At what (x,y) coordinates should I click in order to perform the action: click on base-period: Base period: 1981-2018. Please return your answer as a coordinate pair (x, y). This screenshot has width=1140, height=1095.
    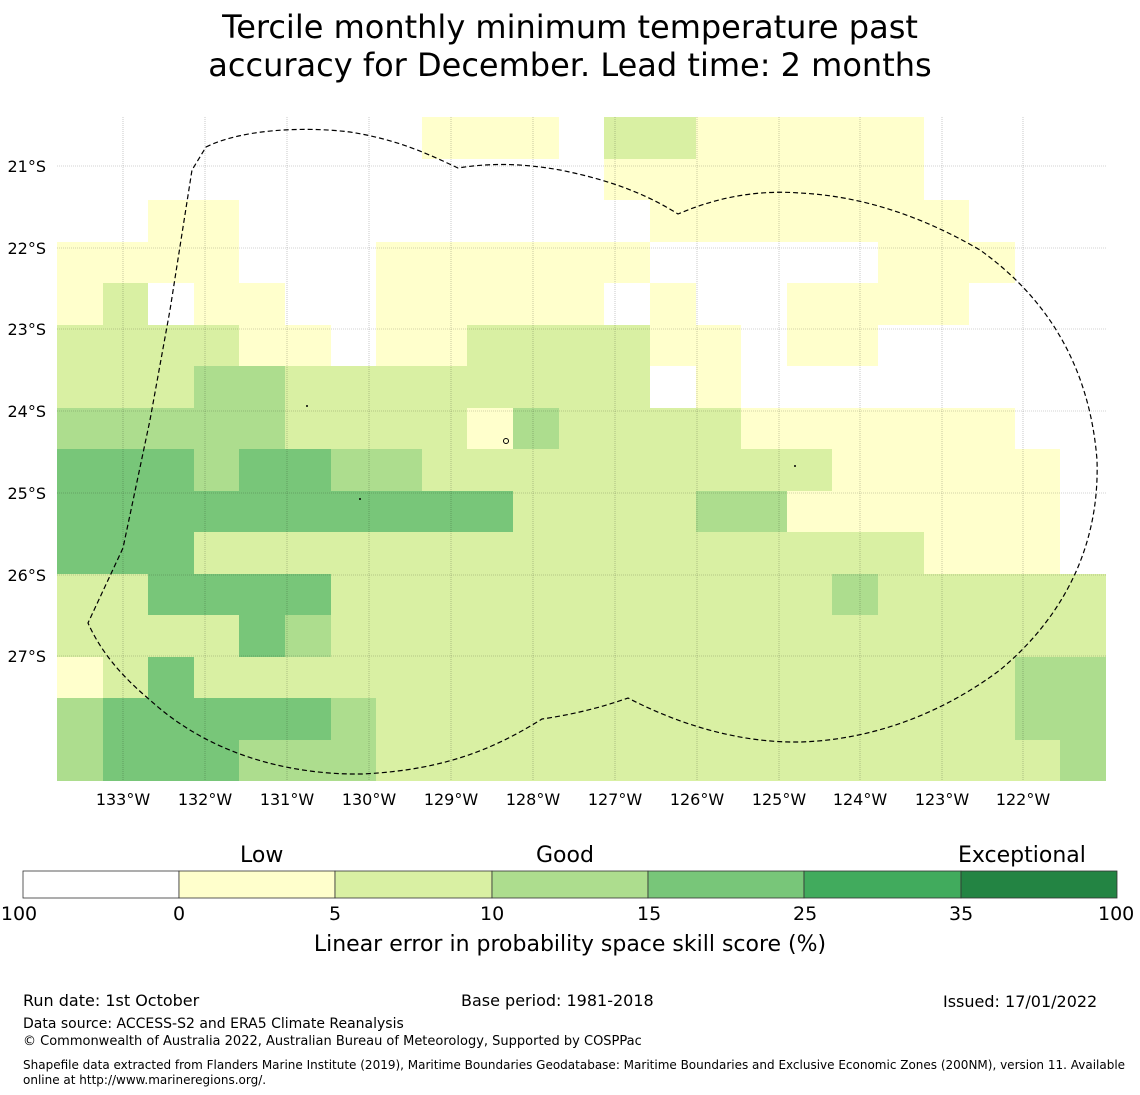
    Looking at the image, I should click on (557, 1000).